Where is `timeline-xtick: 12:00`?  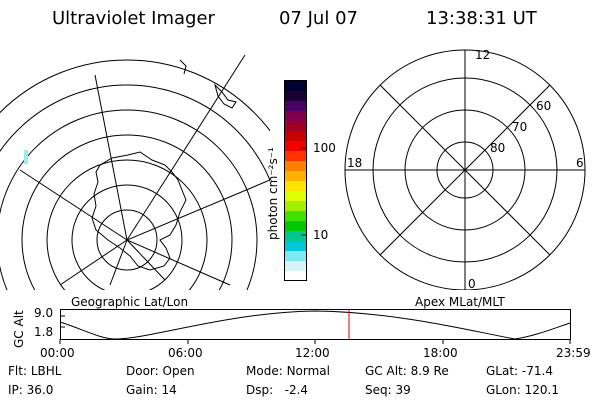 timeline-xtick: 12:00 is located at coordinates (312, 353).